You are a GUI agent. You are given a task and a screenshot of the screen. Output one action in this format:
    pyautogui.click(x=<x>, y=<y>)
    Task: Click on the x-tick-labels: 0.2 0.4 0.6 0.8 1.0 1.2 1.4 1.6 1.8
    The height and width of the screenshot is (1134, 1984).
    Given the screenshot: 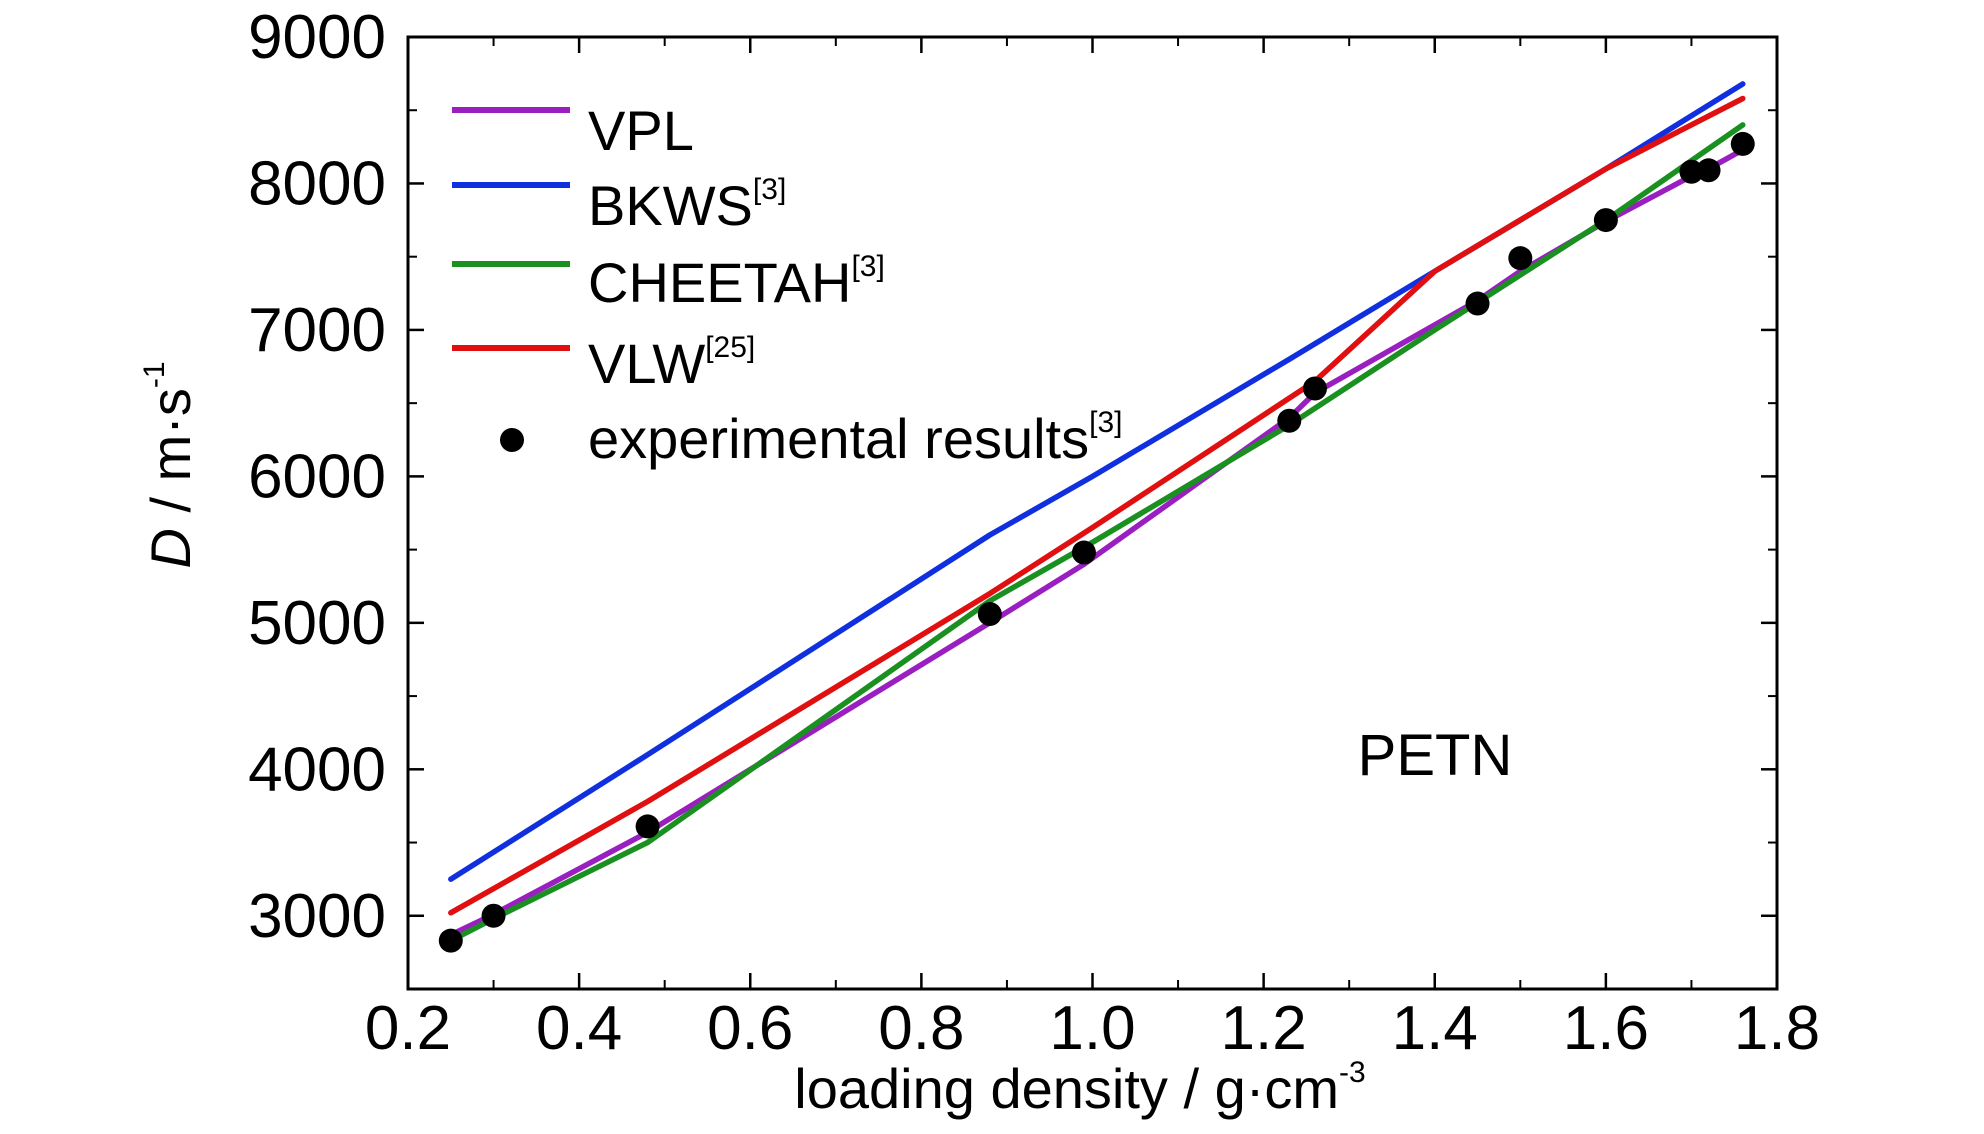 What is the action you would take?
    pyautogui.click(x=1092, y=1028)
    